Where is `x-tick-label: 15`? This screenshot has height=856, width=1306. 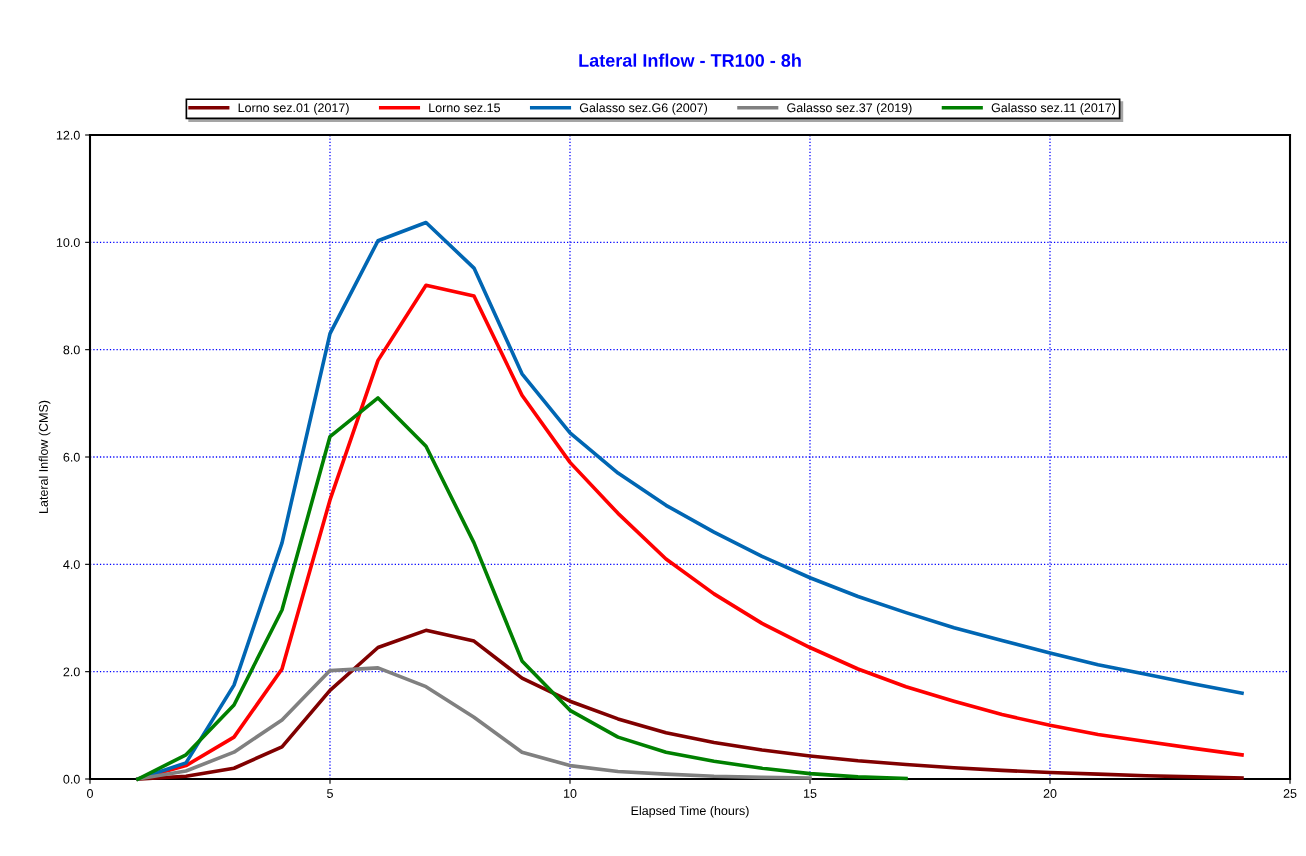
x-tick-label: 15 is located at coordinates (810, 793).